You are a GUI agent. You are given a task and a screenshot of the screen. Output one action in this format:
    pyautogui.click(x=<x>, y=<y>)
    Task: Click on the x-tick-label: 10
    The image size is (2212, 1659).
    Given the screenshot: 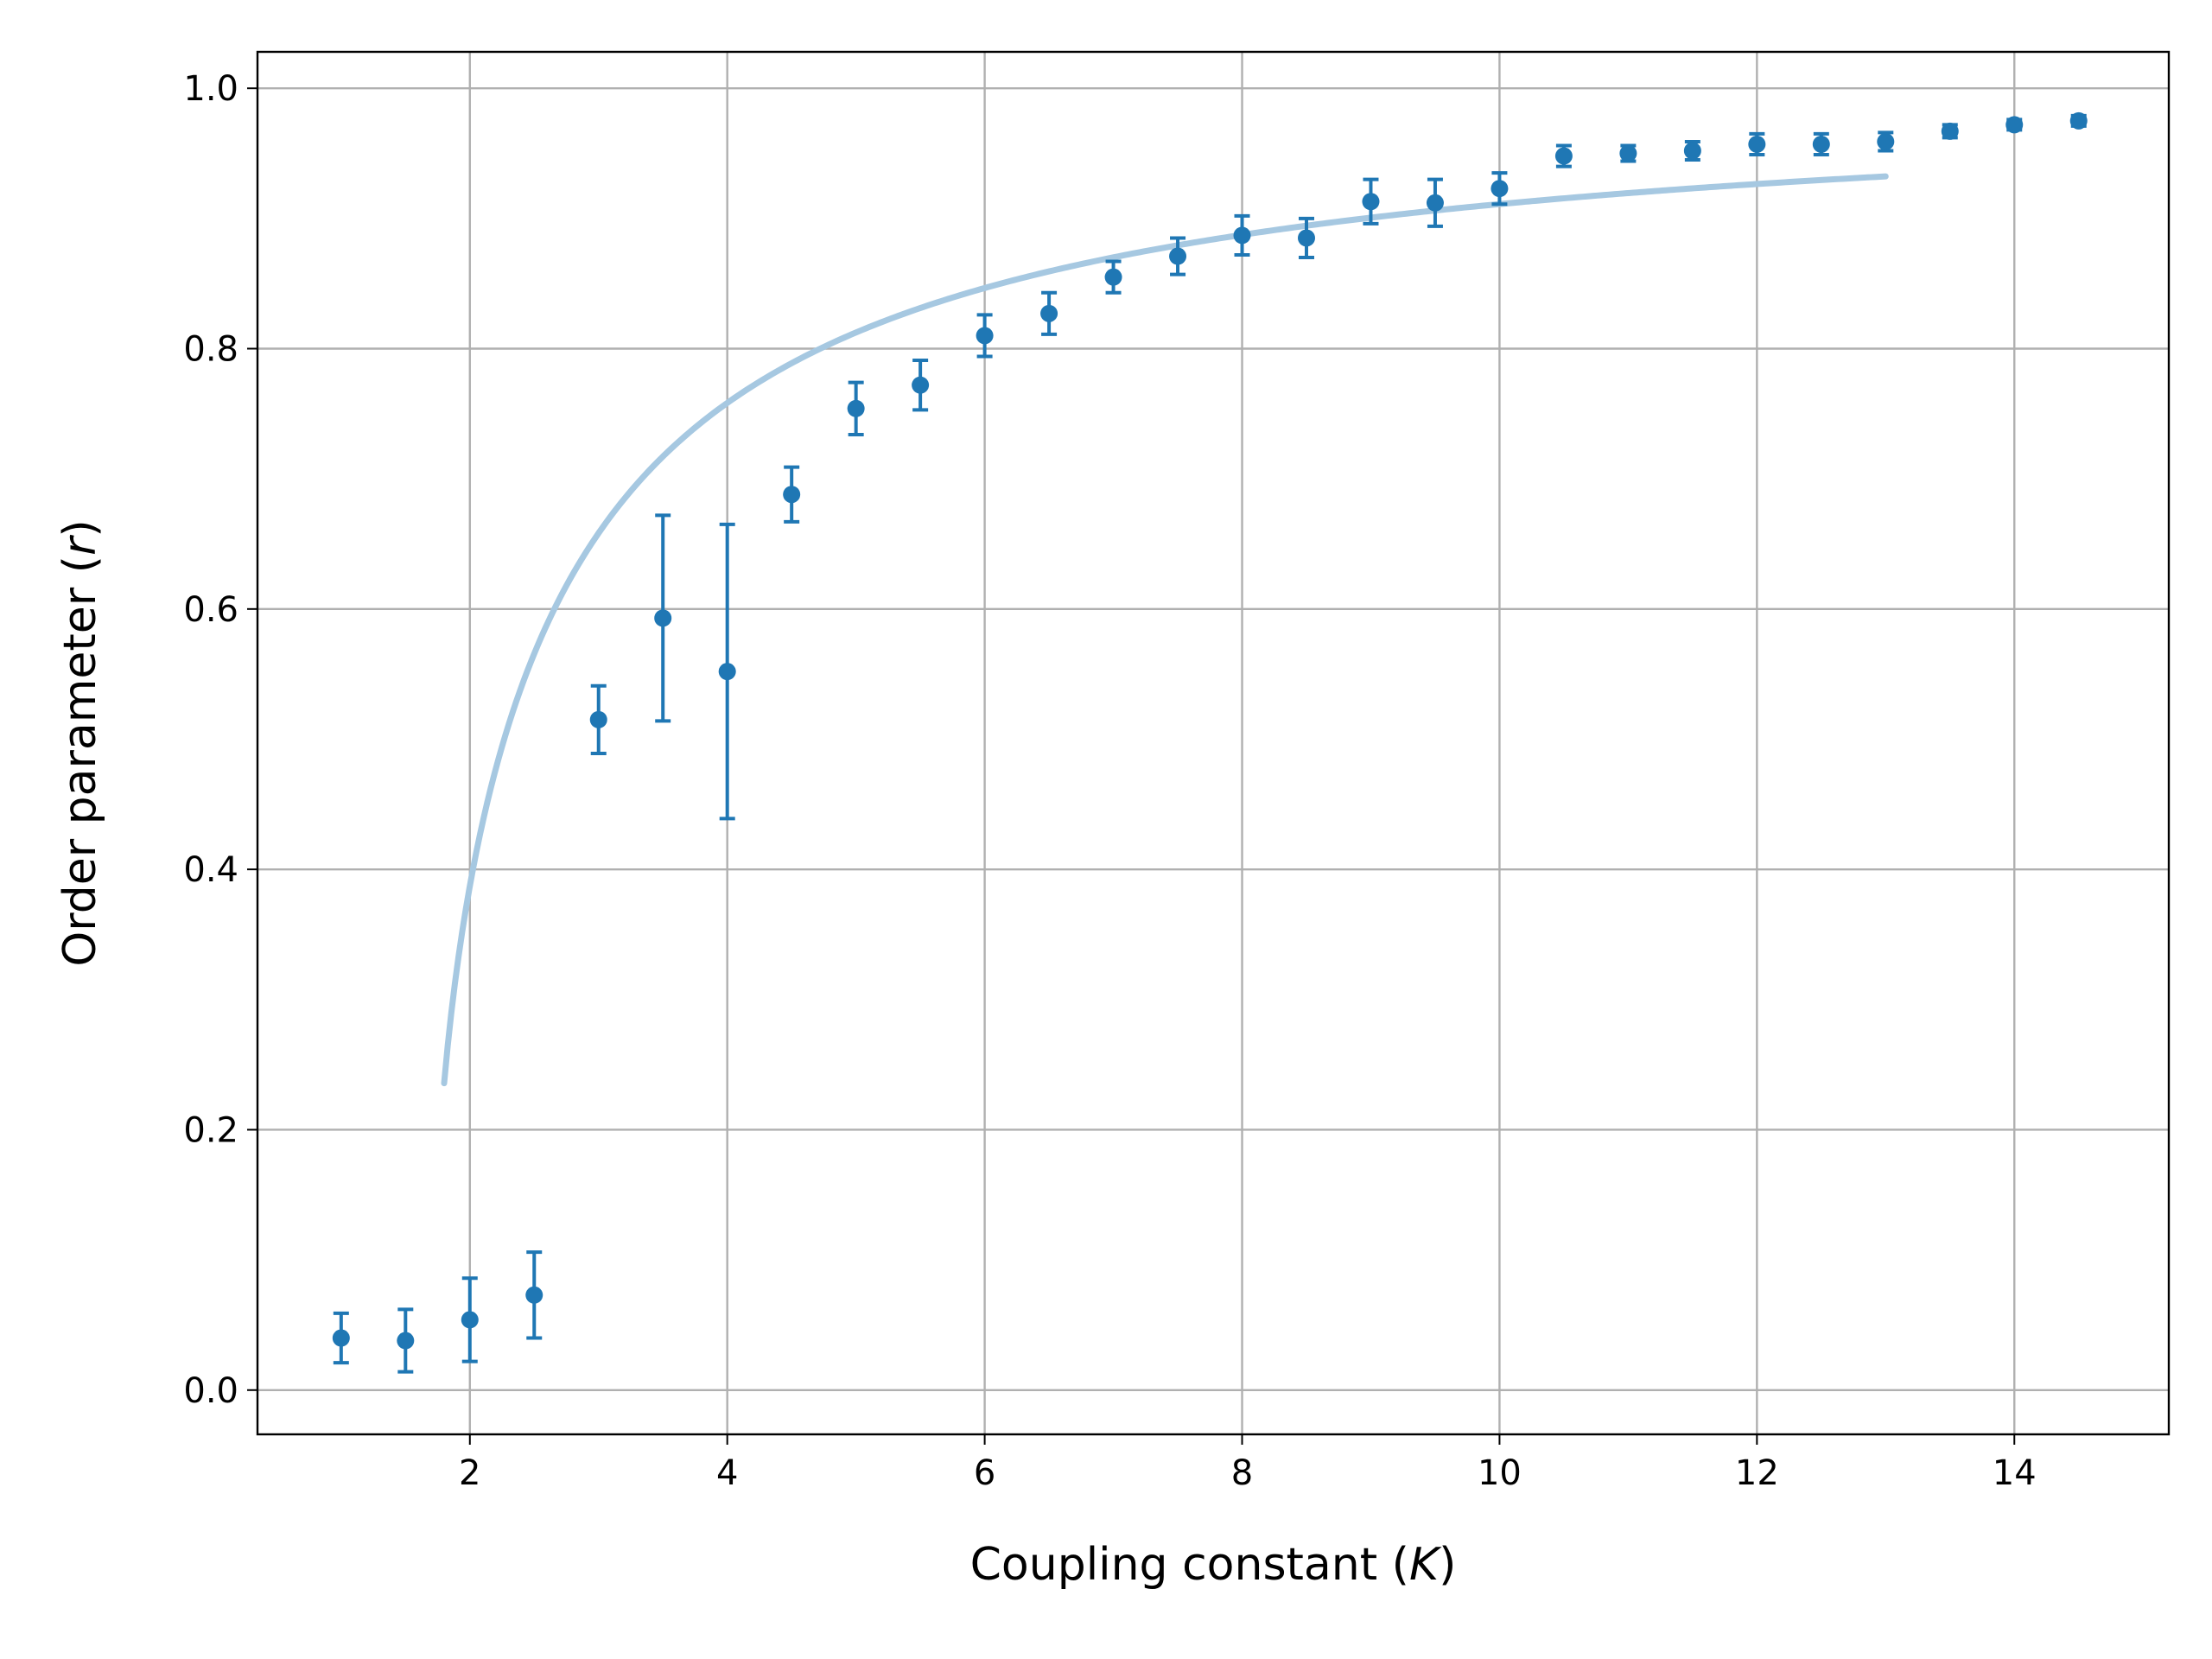 What is the action you would take?
    pyautogui.click(x=1500, y=1473)
    